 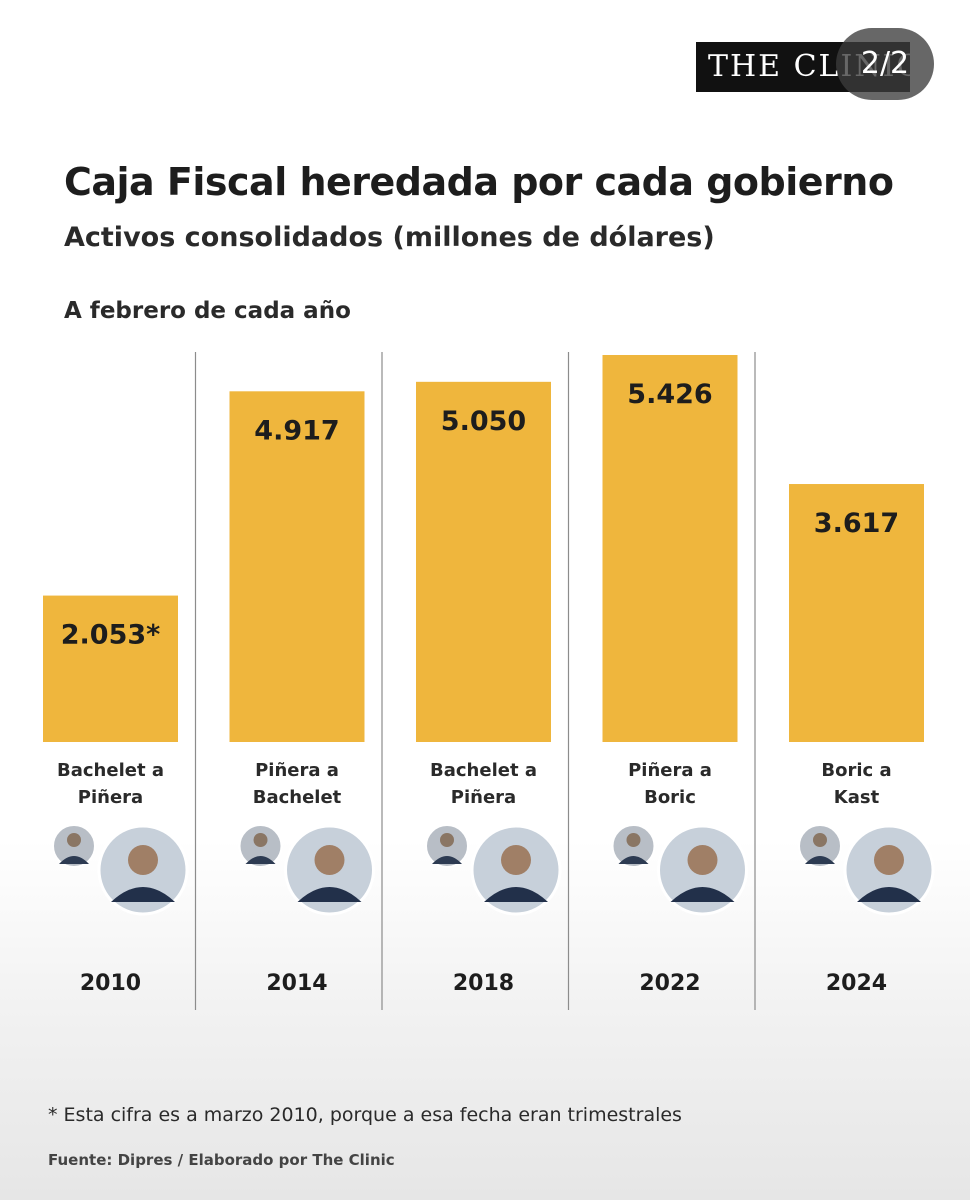 I want to click on bar-value-label: 5.050, so click(x=483, y=421).